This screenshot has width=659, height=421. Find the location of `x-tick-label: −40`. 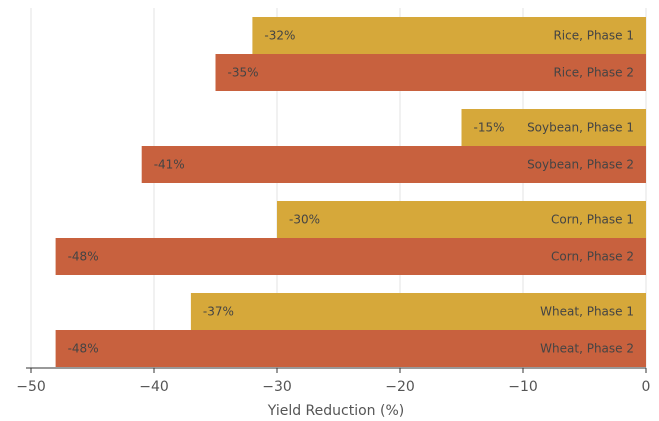

x-tick-label: −40 is located at coordinates (154, 387).